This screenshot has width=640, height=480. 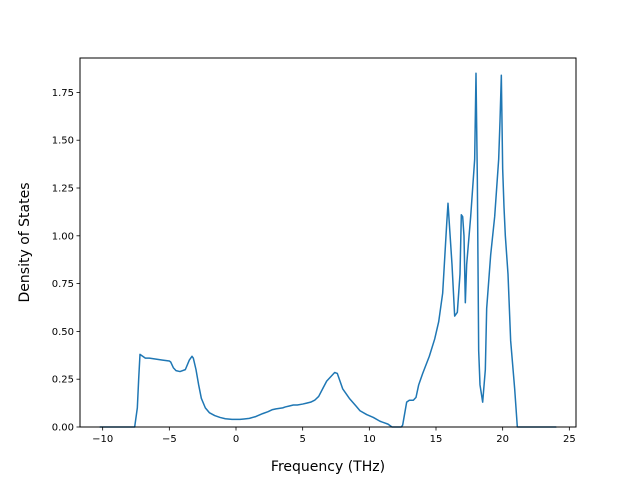 What do you see at coordinates (302, 439) in the screenshot?
I see `x-tick-label: 5` at bounding box center [302, 439].